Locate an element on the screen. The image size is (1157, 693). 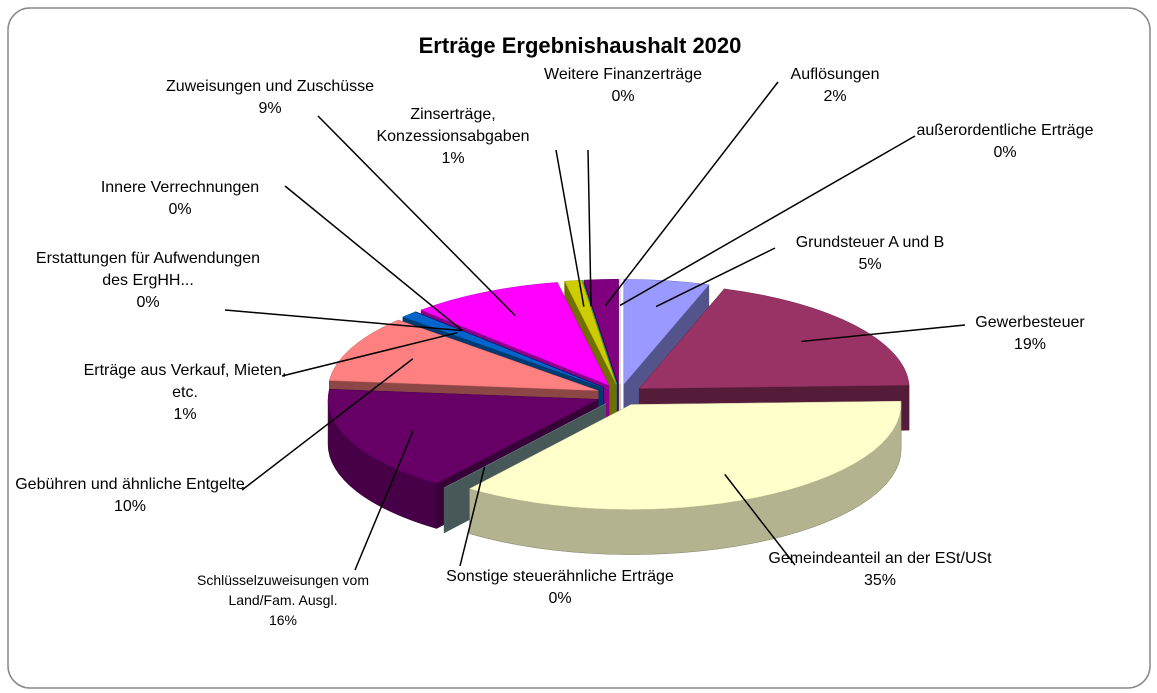
value-label: 35% is located at coordinates (880, 580).